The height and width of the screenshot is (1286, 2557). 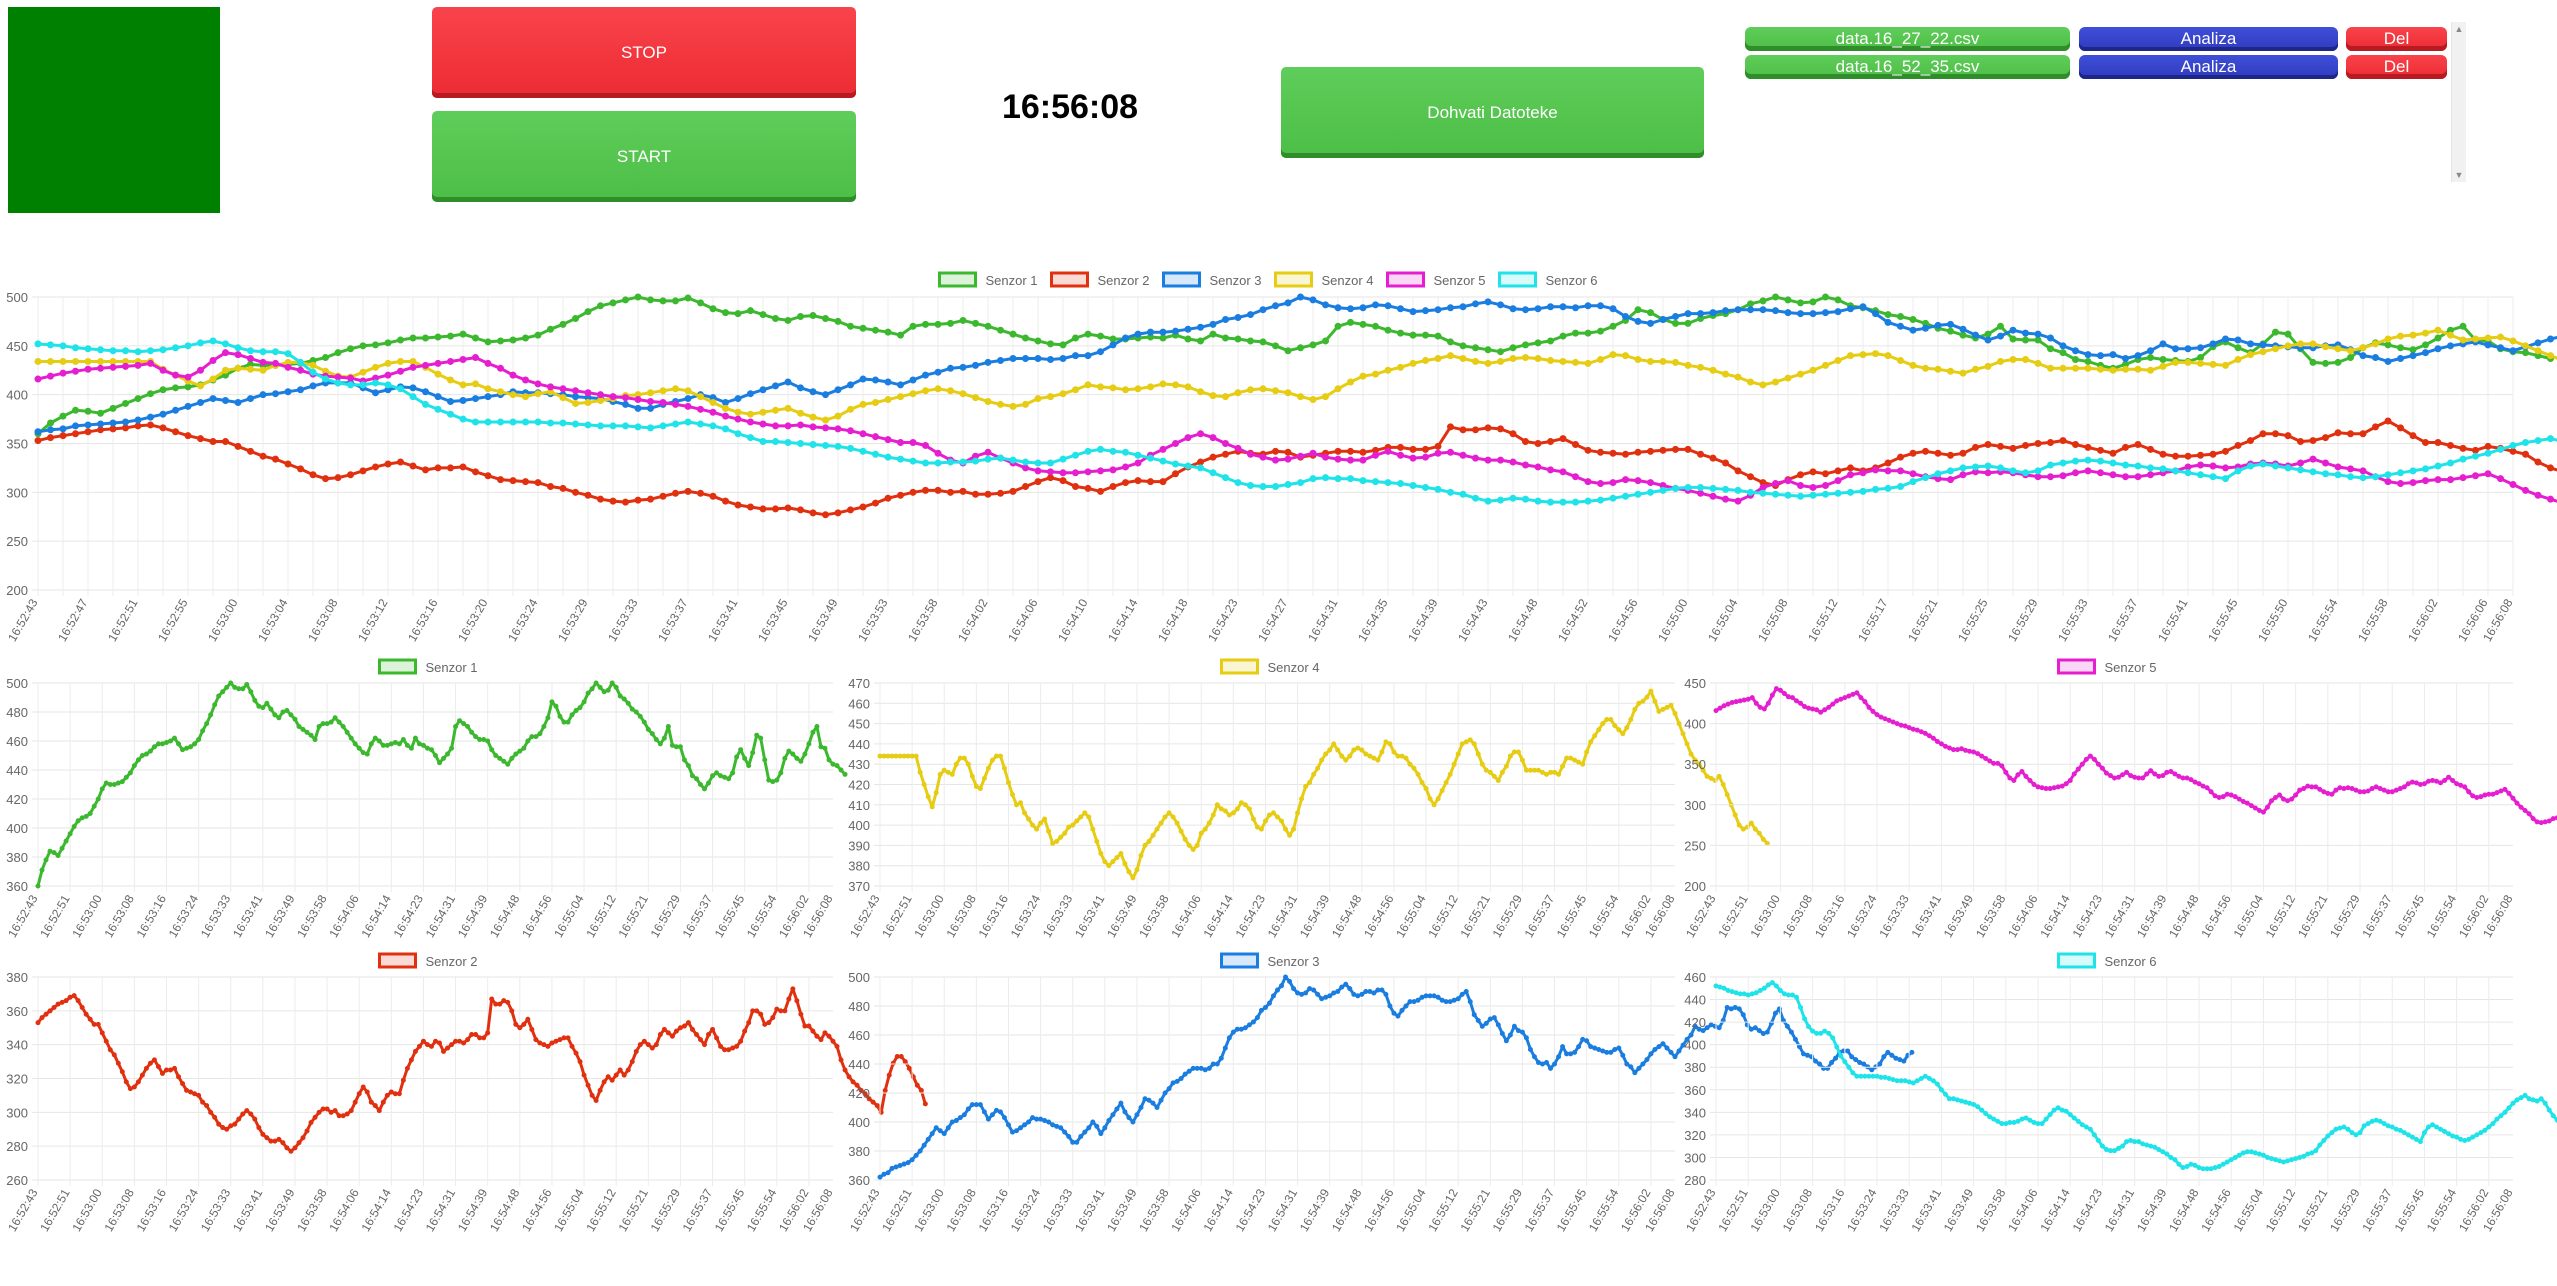 What do you see at coordinates (17, 1079) in the screenshot?
I see `y-tick-label: 320` at bounding box center [17, 1079].